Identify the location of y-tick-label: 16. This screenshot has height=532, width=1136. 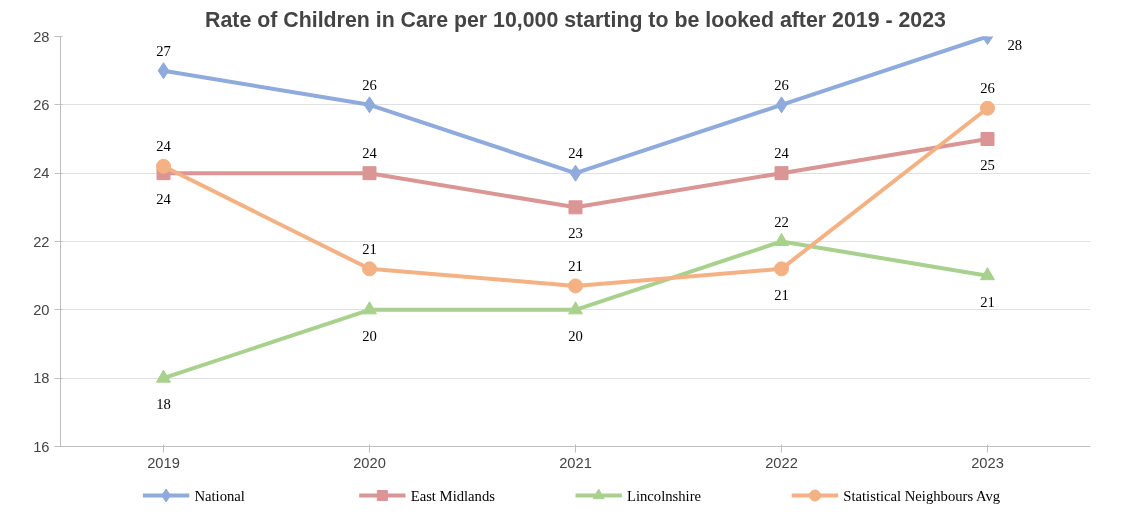
(41, 446).